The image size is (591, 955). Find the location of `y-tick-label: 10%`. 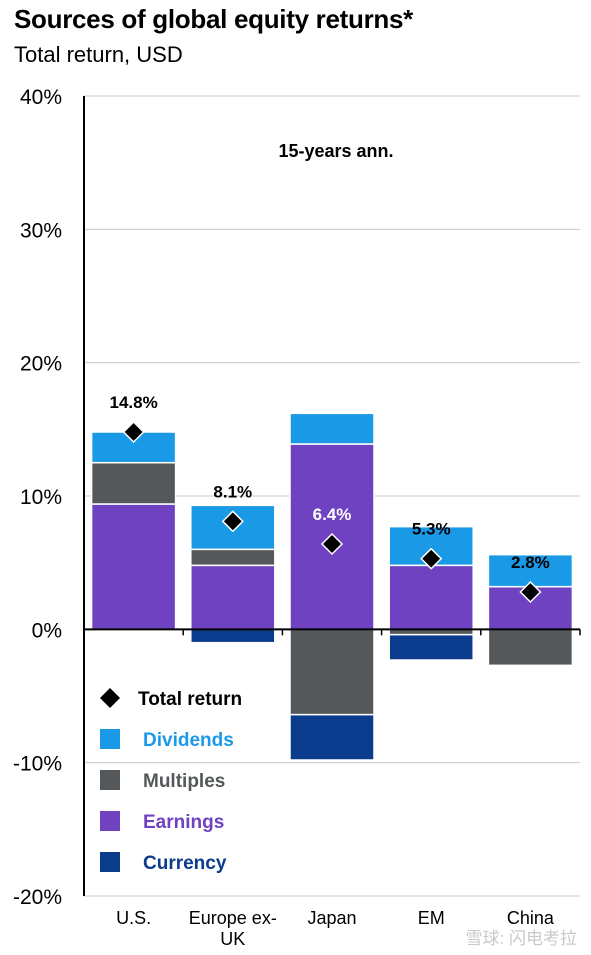

y-tick-label: 10% is located at coordinates (41, 497).